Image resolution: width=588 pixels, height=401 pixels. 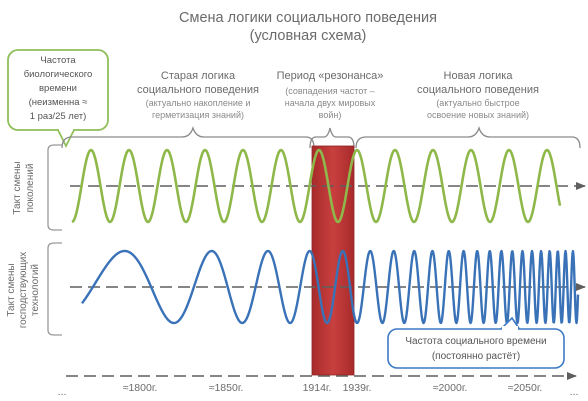 What do you see at coordinates (198, 115) in the screenshot?
I see `period-old-note-2: герметизация знаний)` at bounding box center [198, 115].